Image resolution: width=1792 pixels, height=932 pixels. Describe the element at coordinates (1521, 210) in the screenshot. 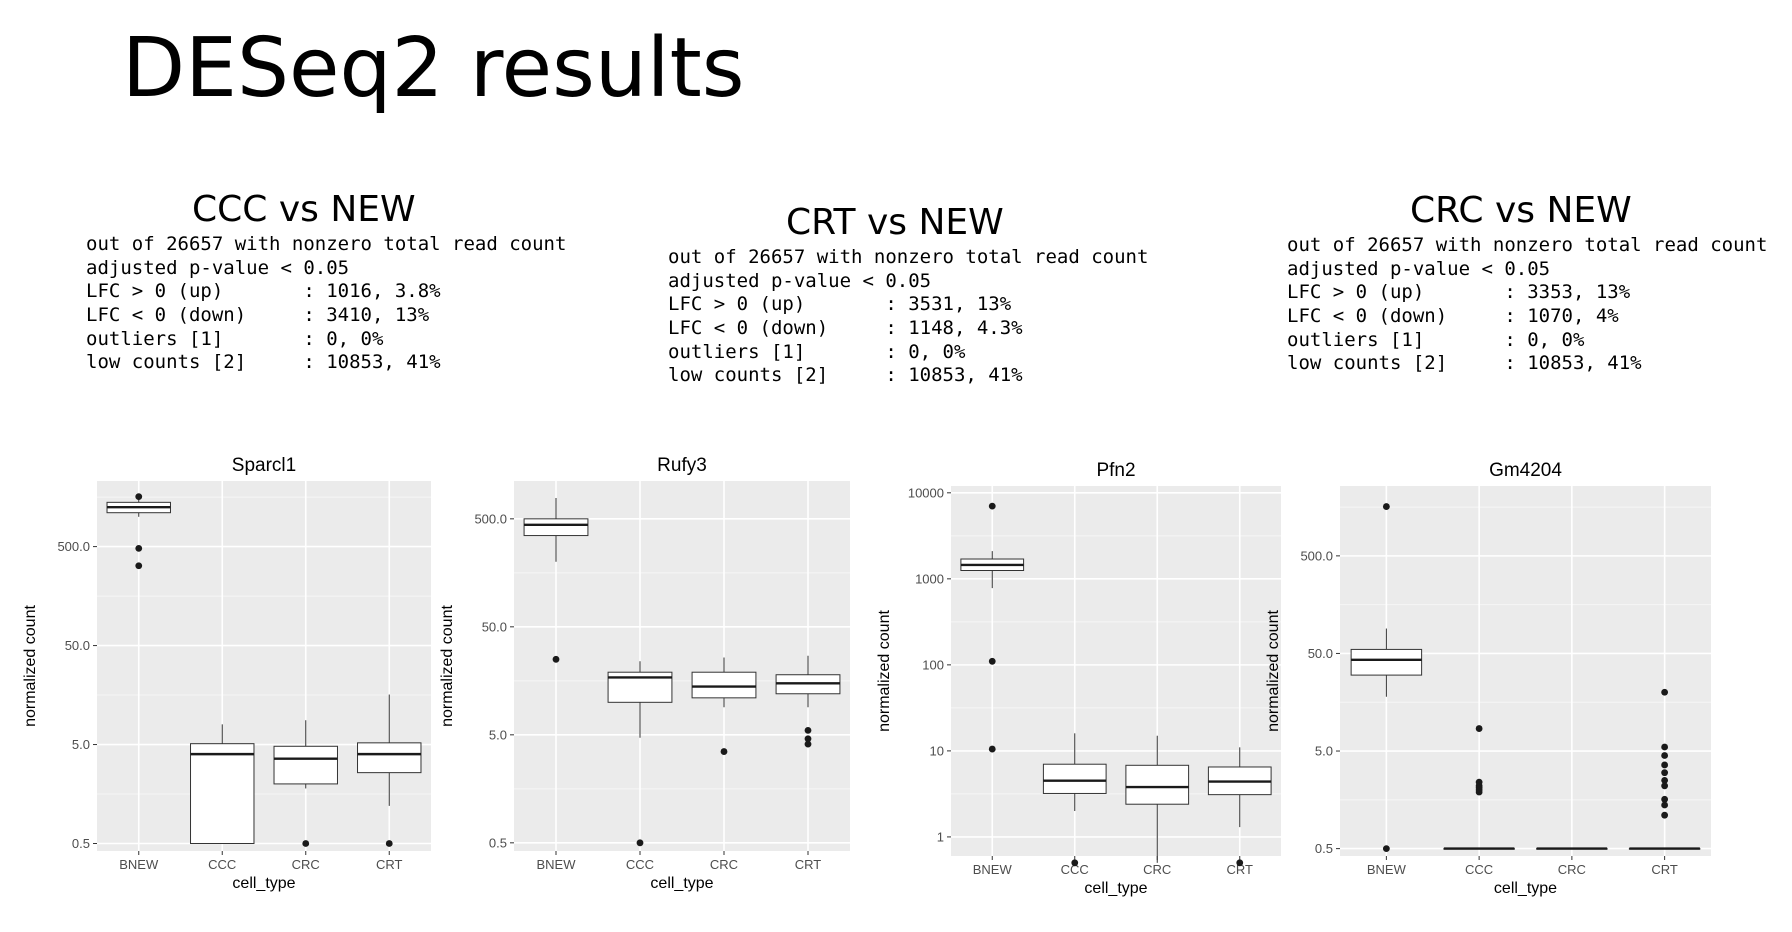

I see `summary-title: CRC vs NEW` at that location.